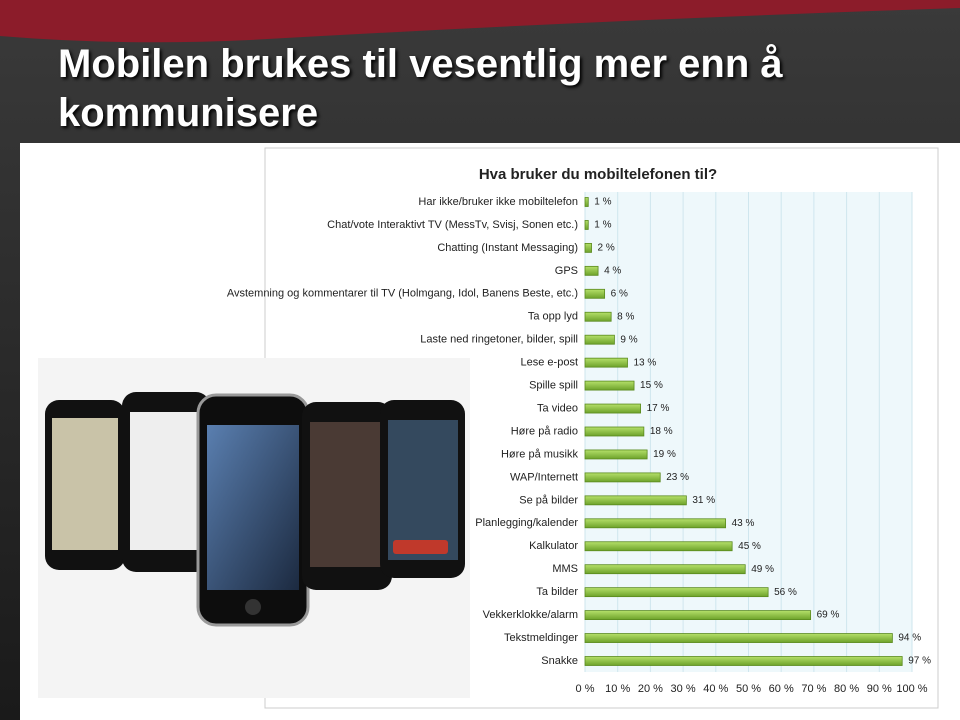  I want to click on data-label: 69 %, so click(828, 615).